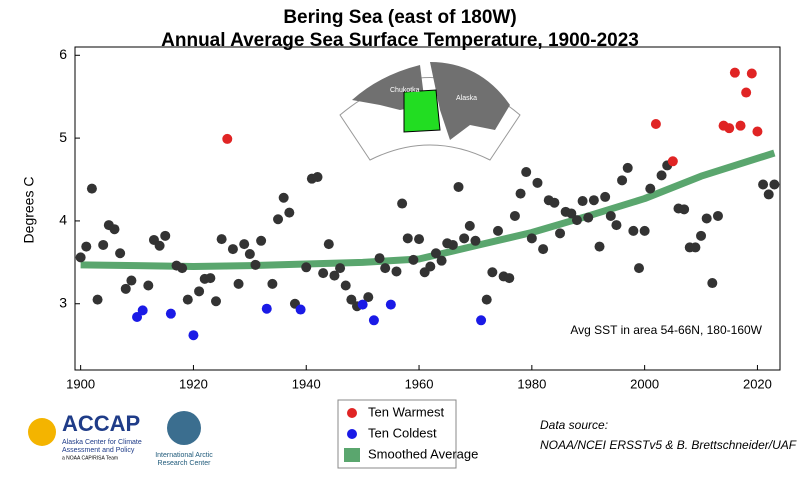 The image size is (800, 485). What do you see at coordinates (405, 90) in the screenshot?
I see `map-label: Chukotka` at bounding box center [405, 90].